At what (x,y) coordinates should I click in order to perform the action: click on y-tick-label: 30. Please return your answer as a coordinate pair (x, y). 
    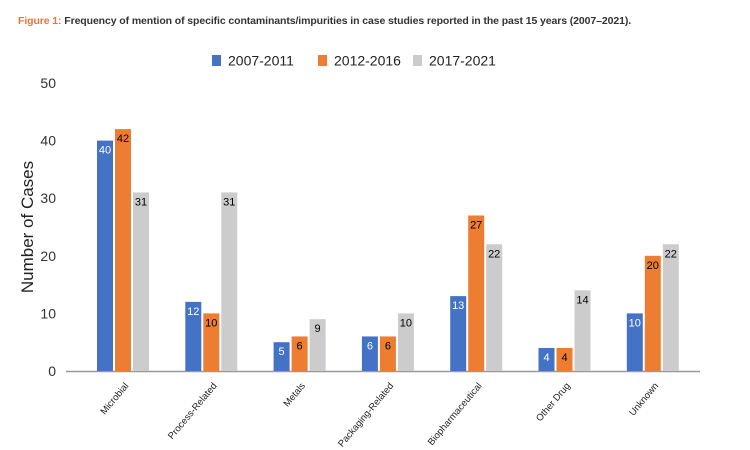
    Looking at the image, I should click on (48, 198).